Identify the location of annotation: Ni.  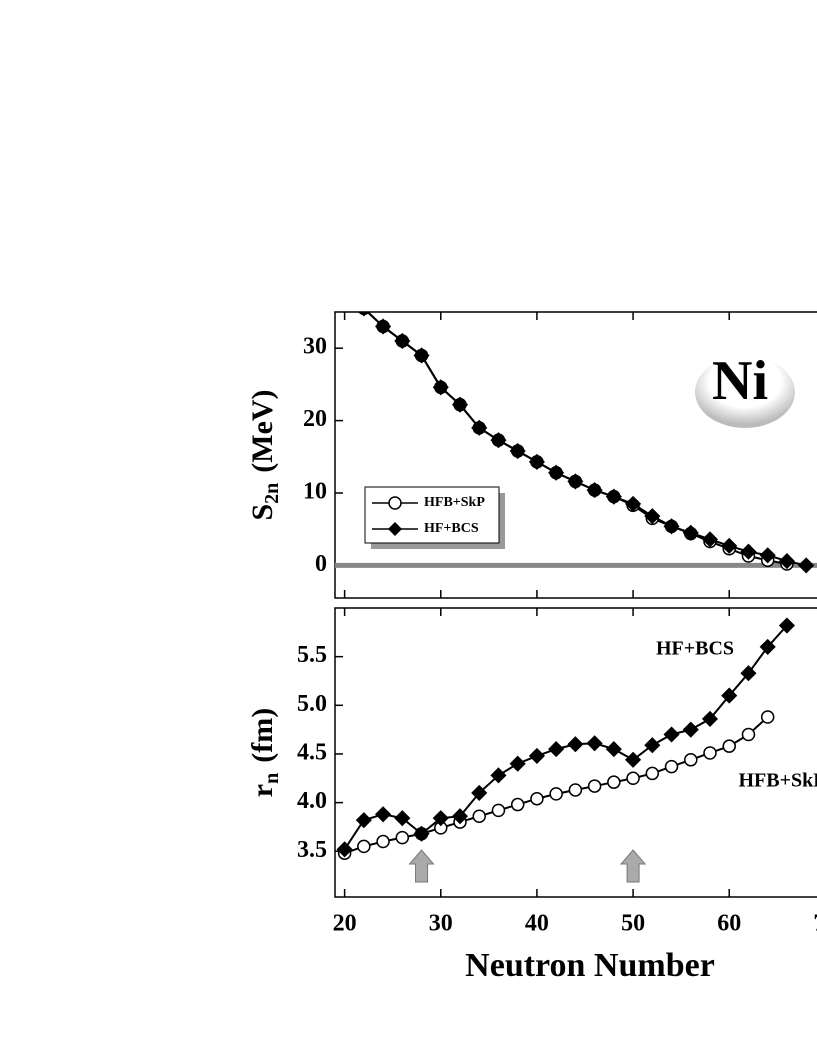
(740, 381).